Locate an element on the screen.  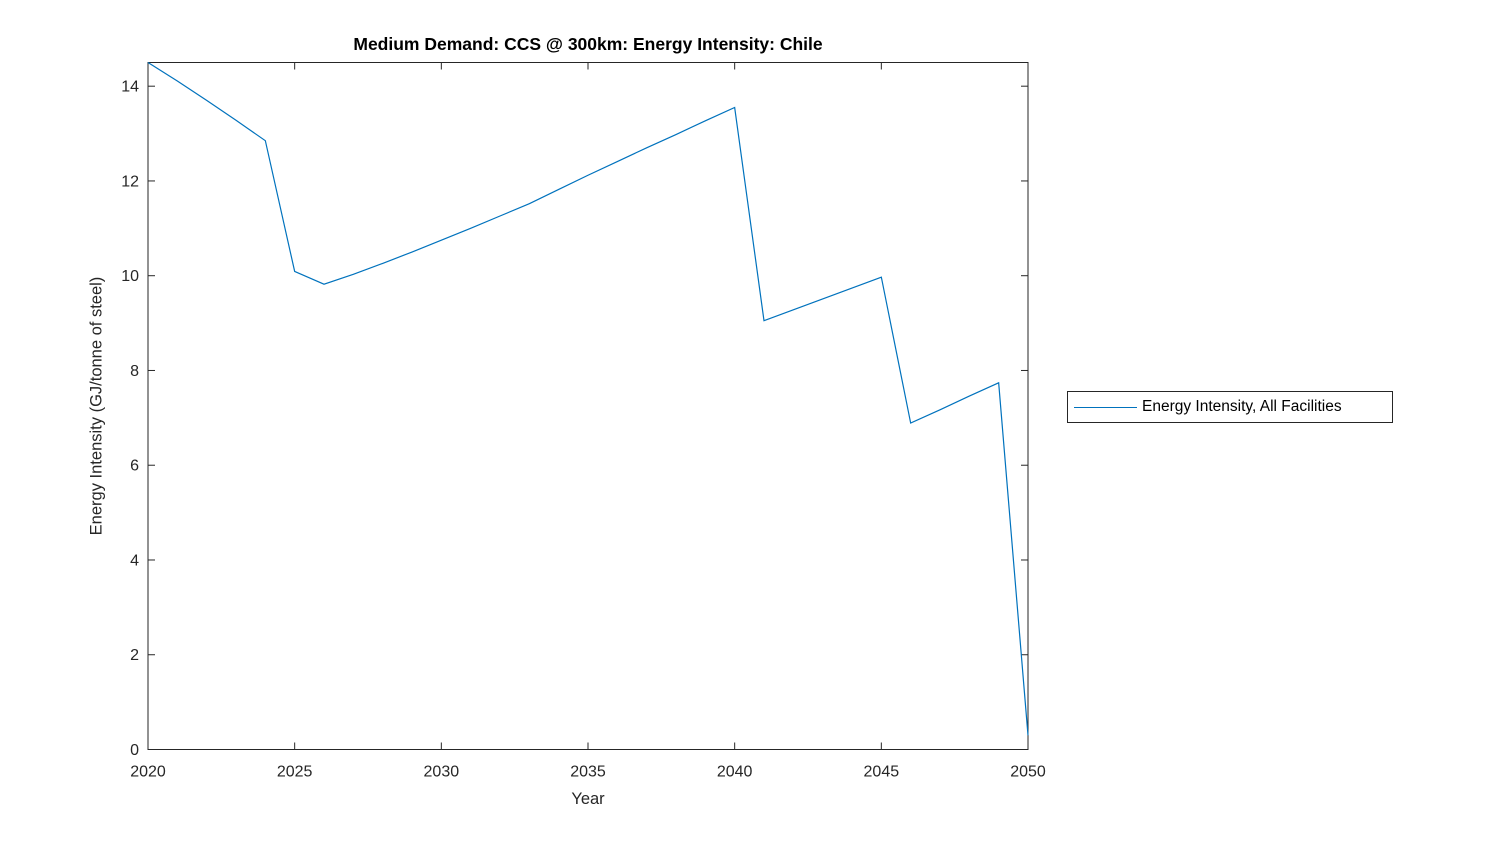
y-tick-label: 6 is located at coordinates (134, 466).